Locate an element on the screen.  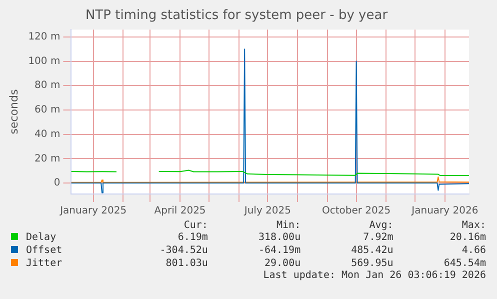
text: 801.03u is located at coordinates (186, 263).